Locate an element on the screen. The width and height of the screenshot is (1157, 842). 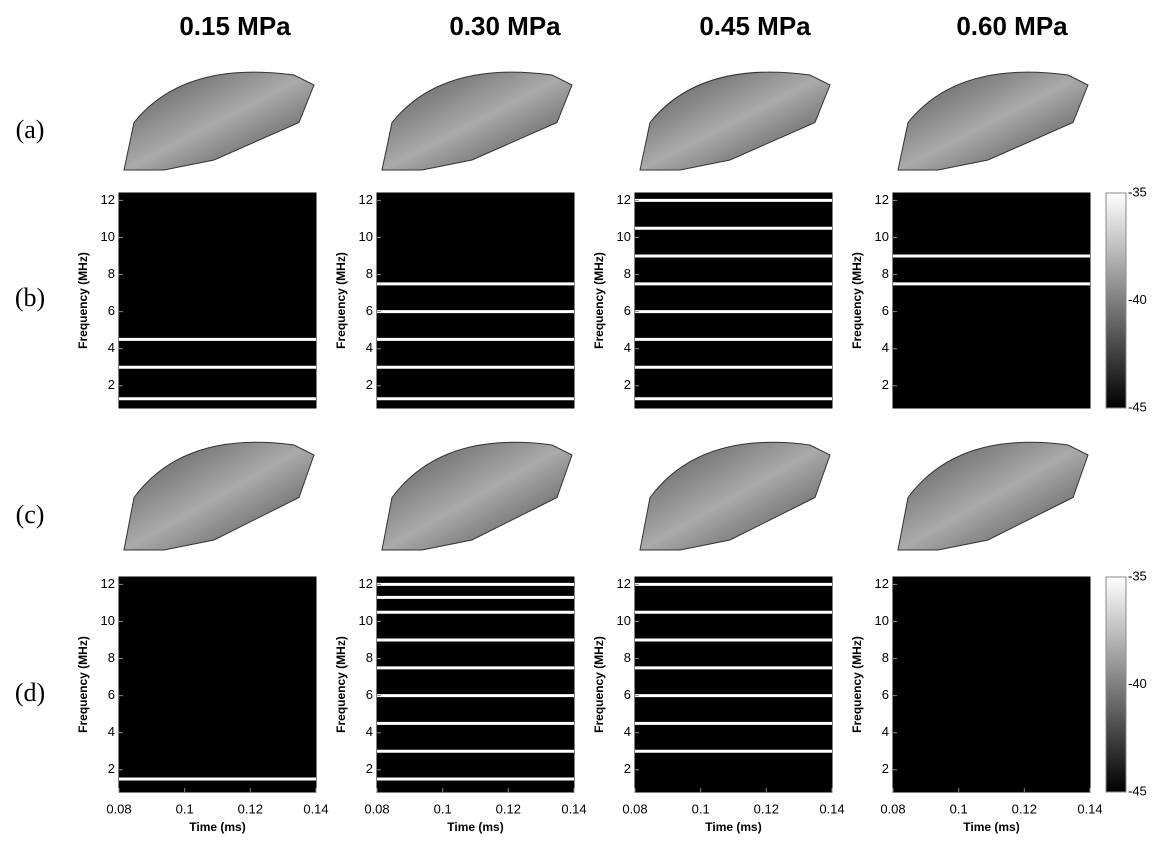
row-label: (d) is located at coordinates (30, 692).